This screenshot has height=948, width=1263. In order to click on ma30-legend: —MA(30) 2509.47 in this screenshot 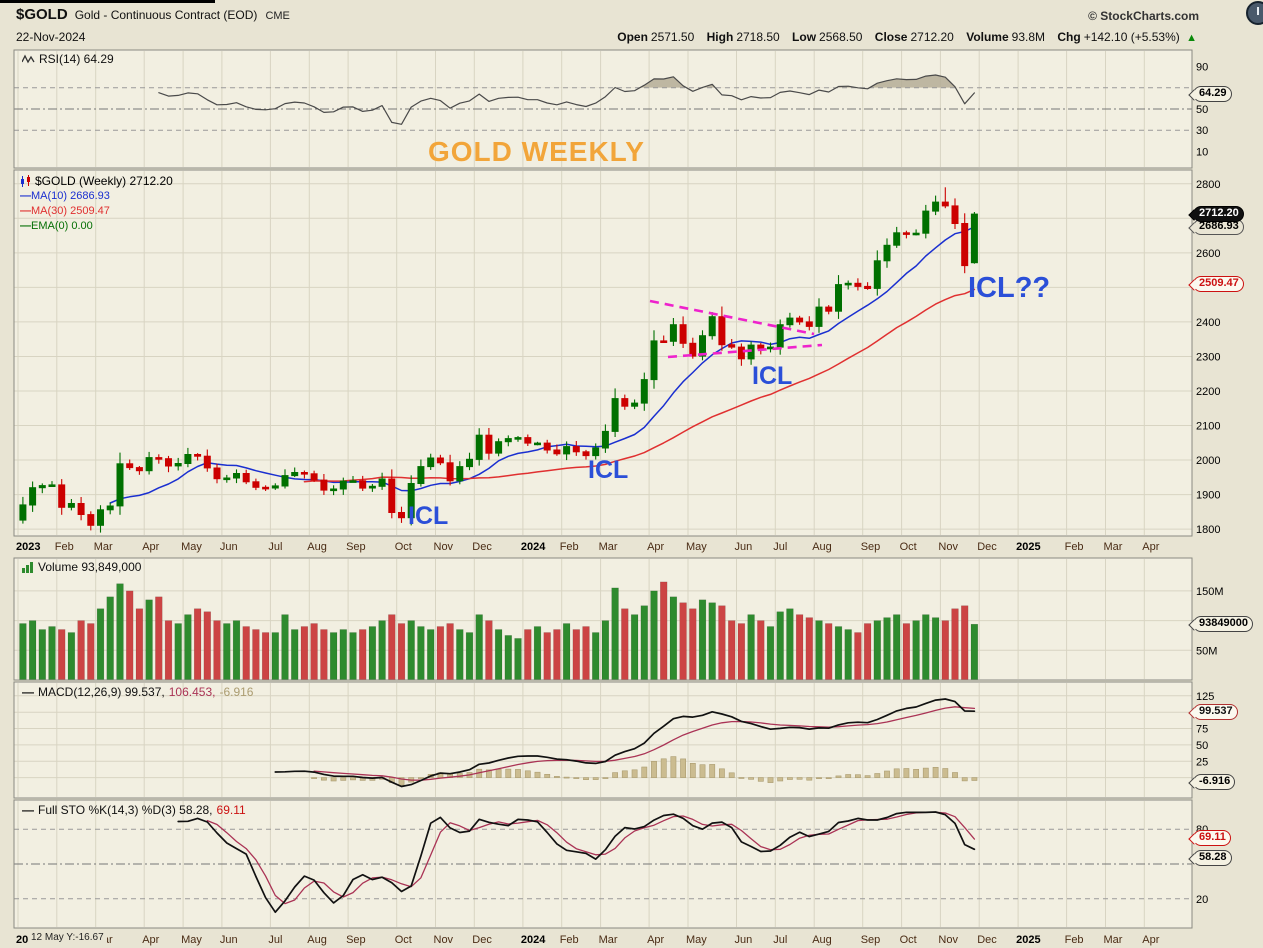, I will do `click(96, 211)`.